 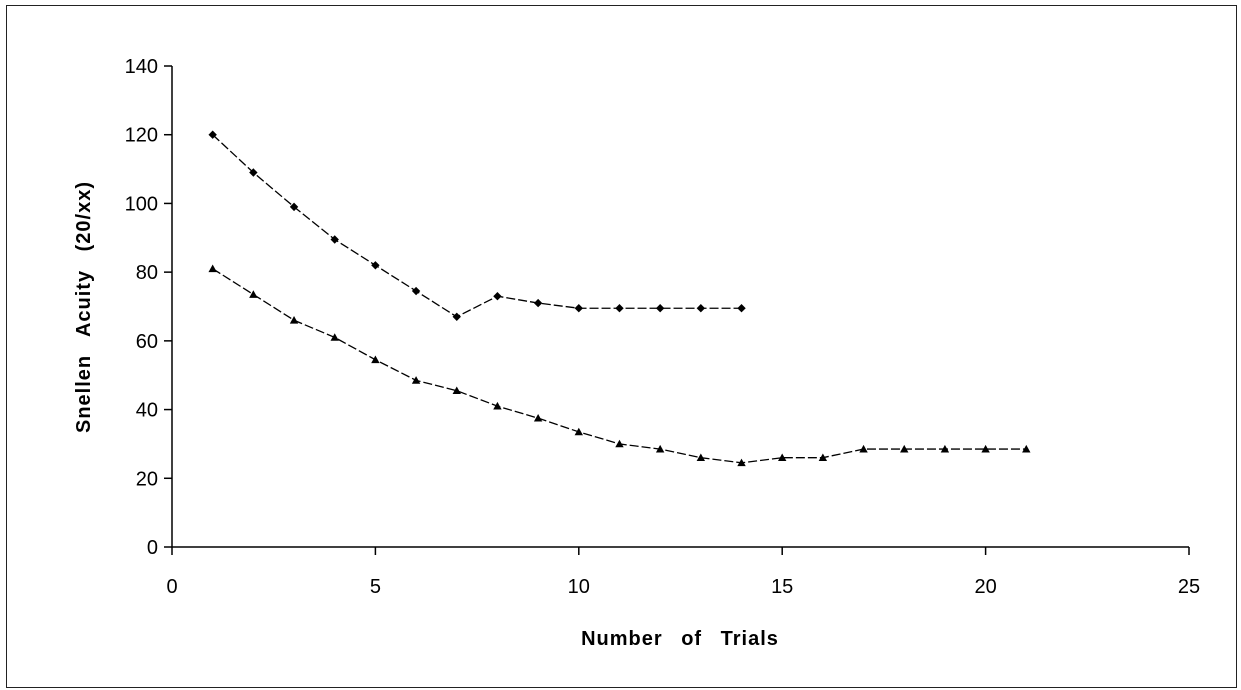 What do you see at coordinates (152, 548) in the screenshot?
I see `y-tick-label: 0` at bounding box center [152, 548].